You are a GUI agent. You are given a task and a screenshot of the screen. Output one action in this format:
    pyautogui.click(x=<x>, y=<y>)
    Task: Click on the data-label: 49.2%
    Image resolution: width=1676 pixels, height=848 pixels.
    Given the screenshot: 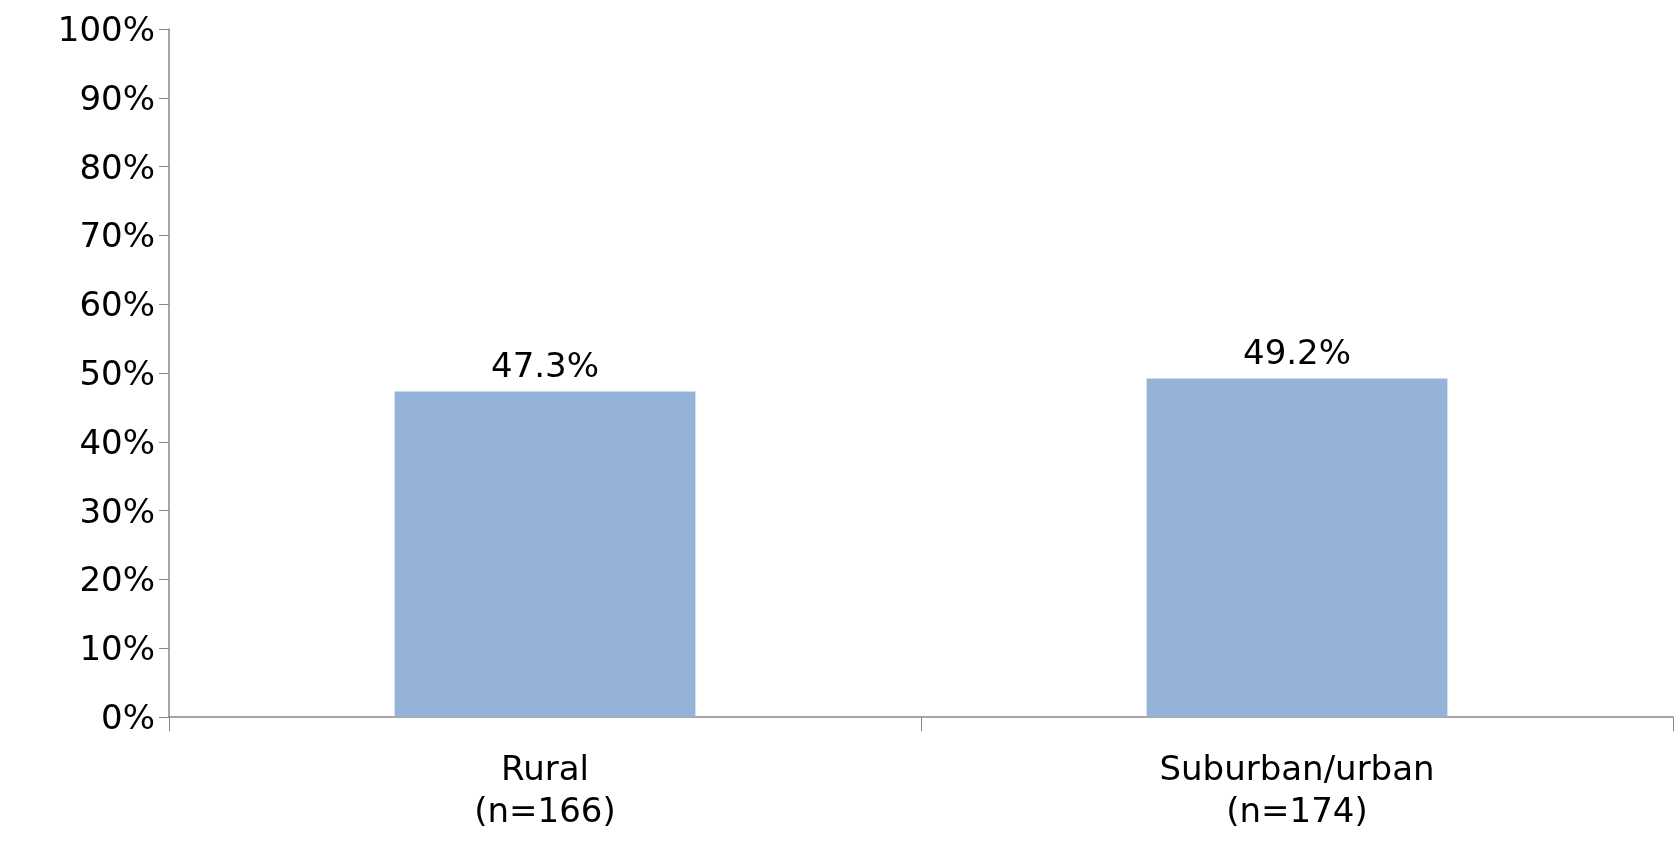 What is the action you would take?
    pyautogui.click(x=1297, y=351)
    